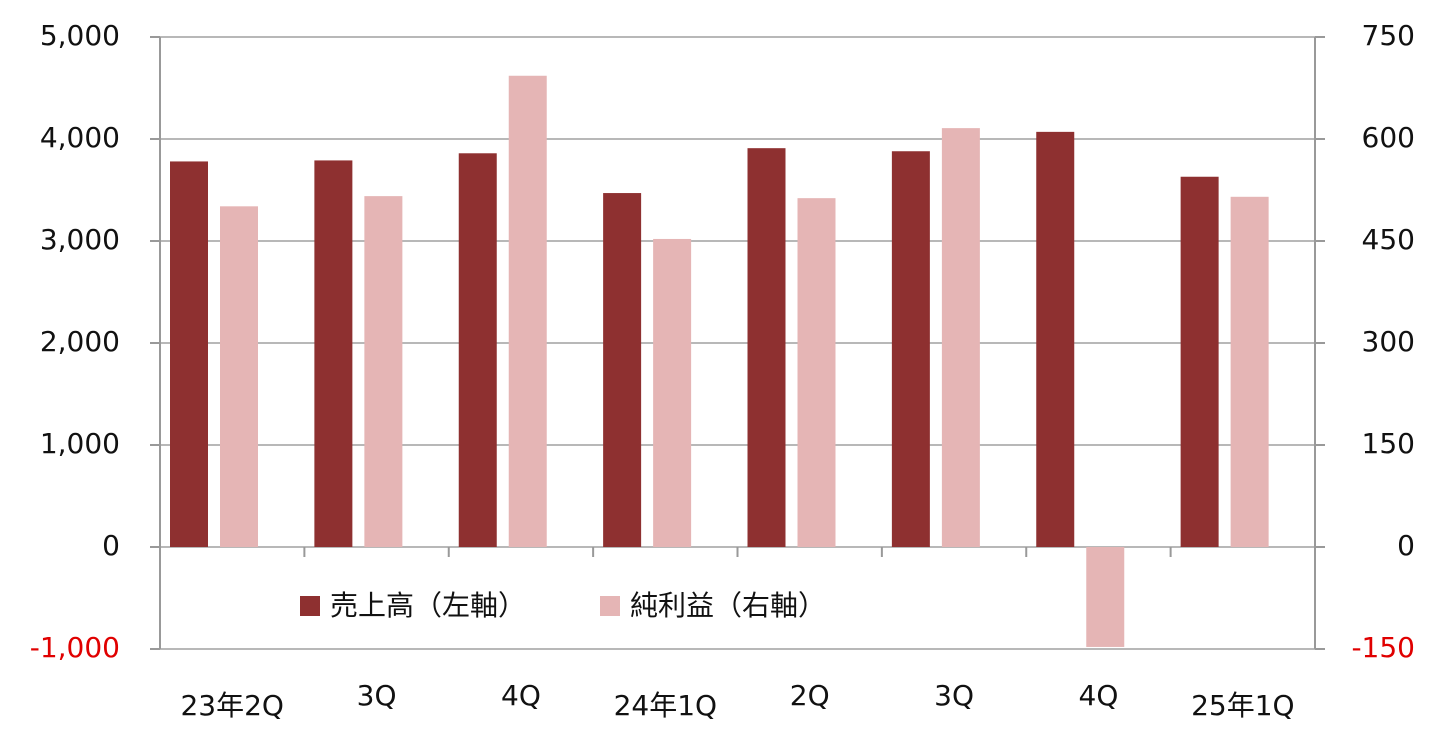  What do you see at coordinates (1388, 137) in the screenshot?
I see `y2-tick-label: 600` at bounding box center [1388, 137].